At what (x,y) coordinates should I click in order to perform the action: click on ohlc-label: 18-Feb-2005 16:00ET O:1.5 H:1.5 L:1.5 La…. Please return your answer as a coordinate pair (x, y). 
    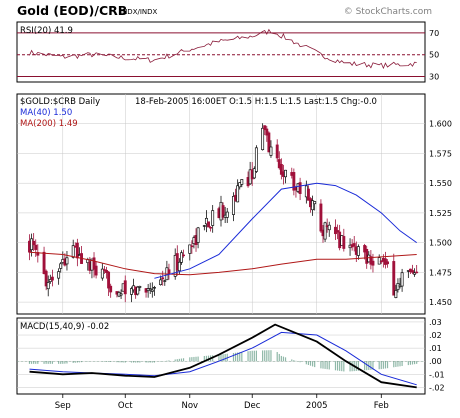
    Looking at the image, I should click on (256, 102).